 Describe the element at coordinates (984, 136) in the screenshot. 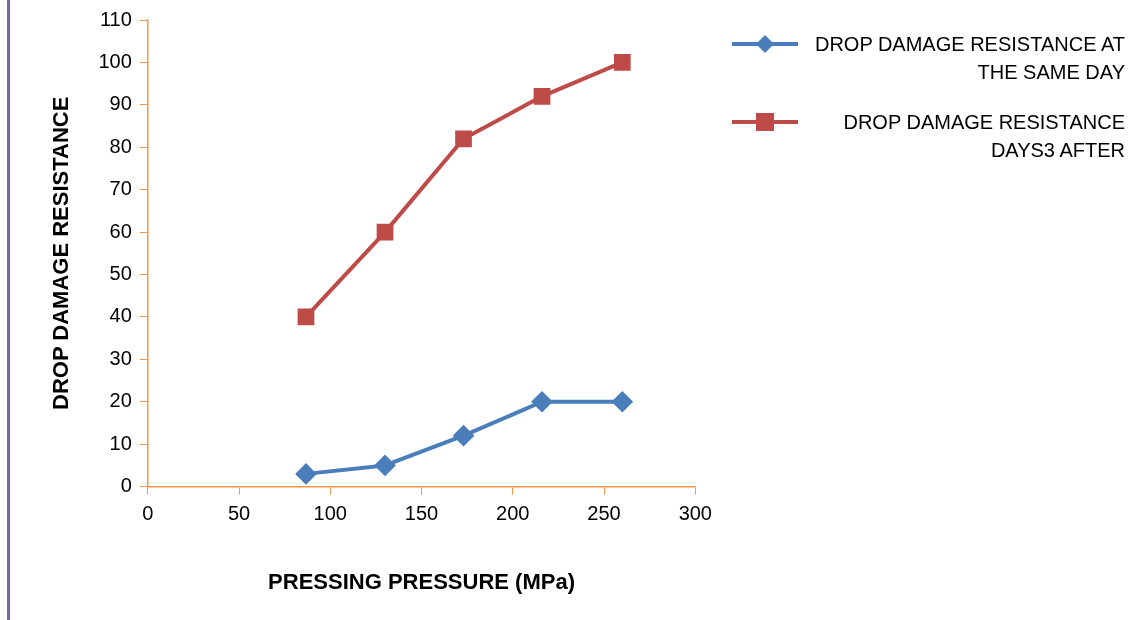

I see `legend-label: DROP DAMAGE RESISTANCE DAYS3 AFTER` at that location.